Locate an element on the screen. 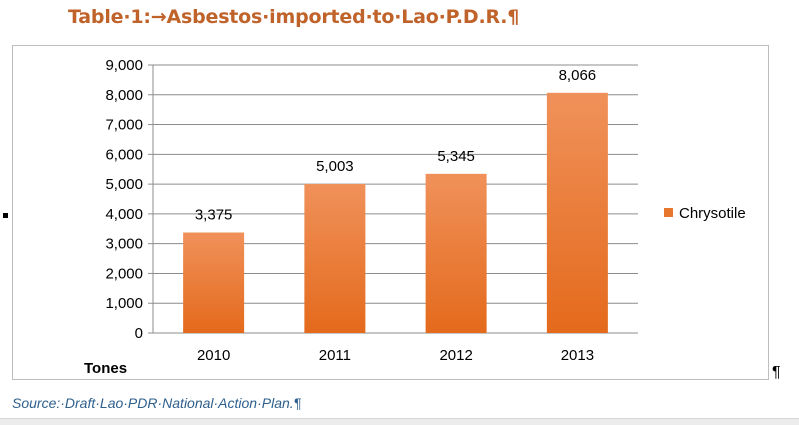  data-label-2012: 5,345 is located at coordinates (456, 156).